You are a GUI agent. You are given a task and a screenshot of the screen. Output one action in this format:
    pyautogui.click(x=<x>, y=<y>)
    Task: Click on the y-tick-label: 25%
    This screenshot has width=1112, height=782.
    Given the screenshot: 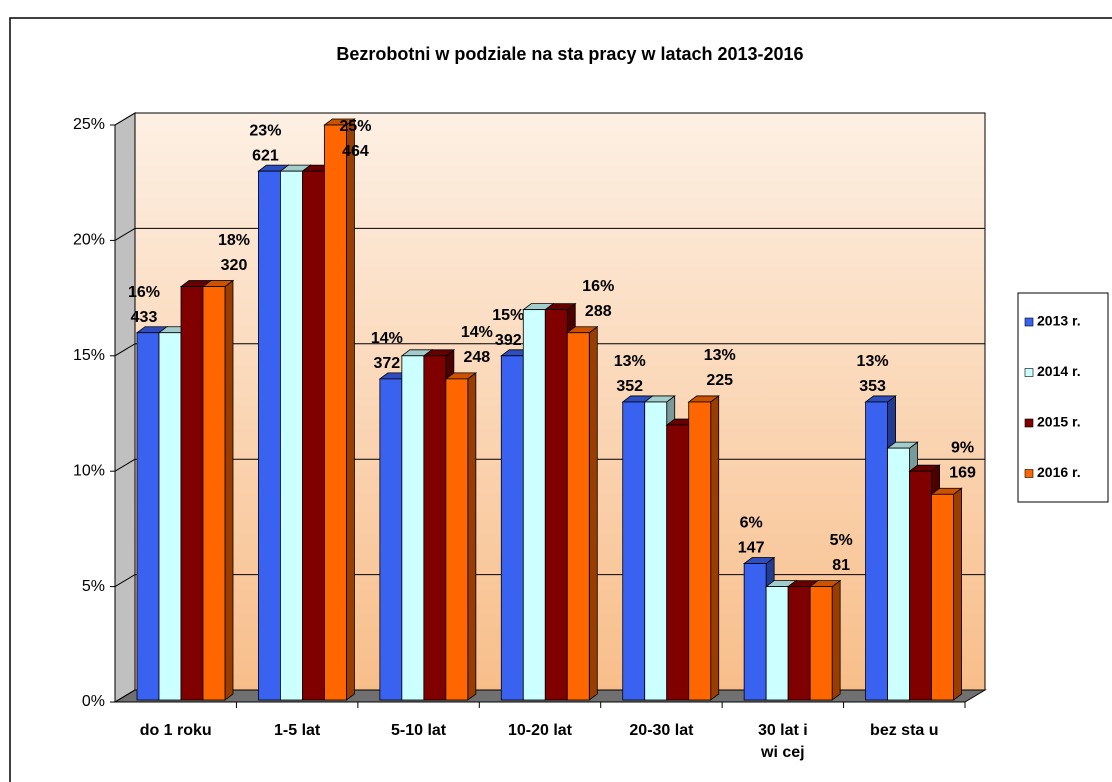 What is the action you would take?
    pyautogui.click(x=89, y=124)
    